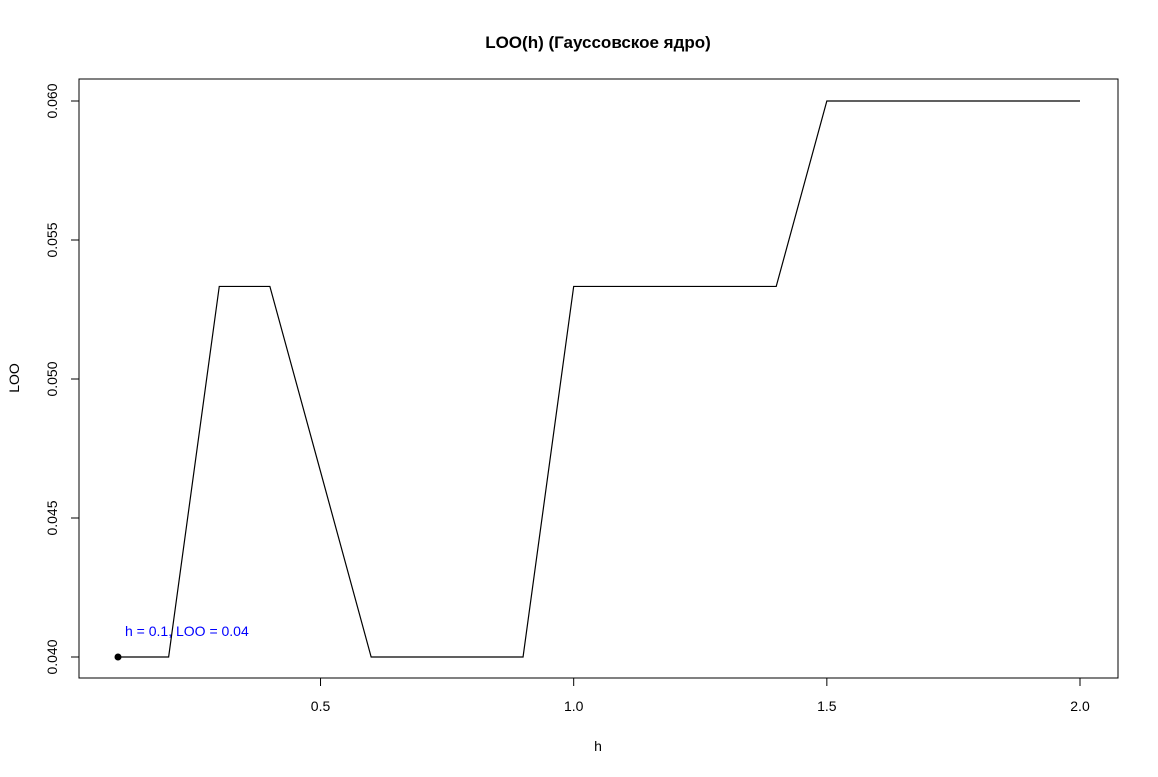 The height and width of the screenshot is (777, 1158). I want to click on y-axis-label: LOO, so click(14, 378).